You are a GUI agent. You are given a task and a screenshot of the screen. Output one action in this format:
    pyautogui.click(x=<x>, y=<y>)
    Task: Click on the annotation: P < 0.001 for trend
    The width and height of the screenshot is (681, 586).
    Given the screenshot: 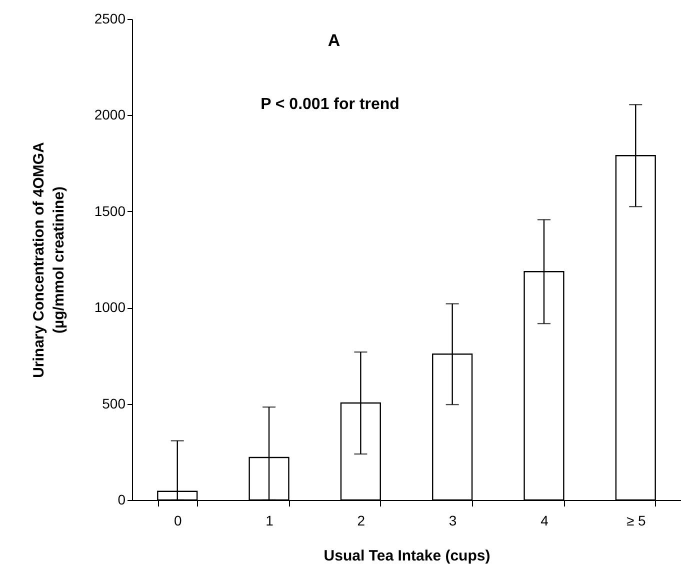 What is the action you would take?
    pyautogui.click(x=330, y=104)
    